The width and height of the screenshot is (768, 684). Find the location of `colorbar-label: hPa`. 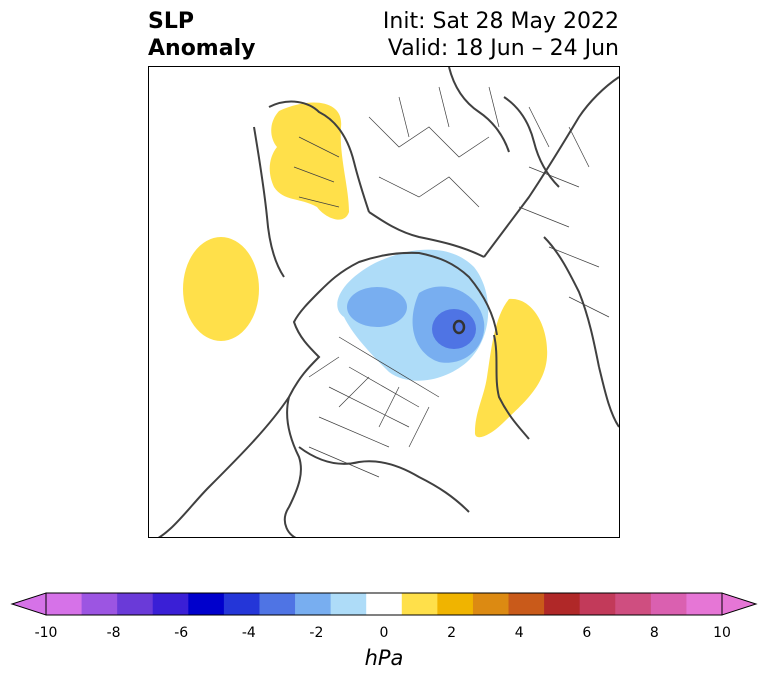

colorbar-label: hPa is located at coordinates (384, 658).